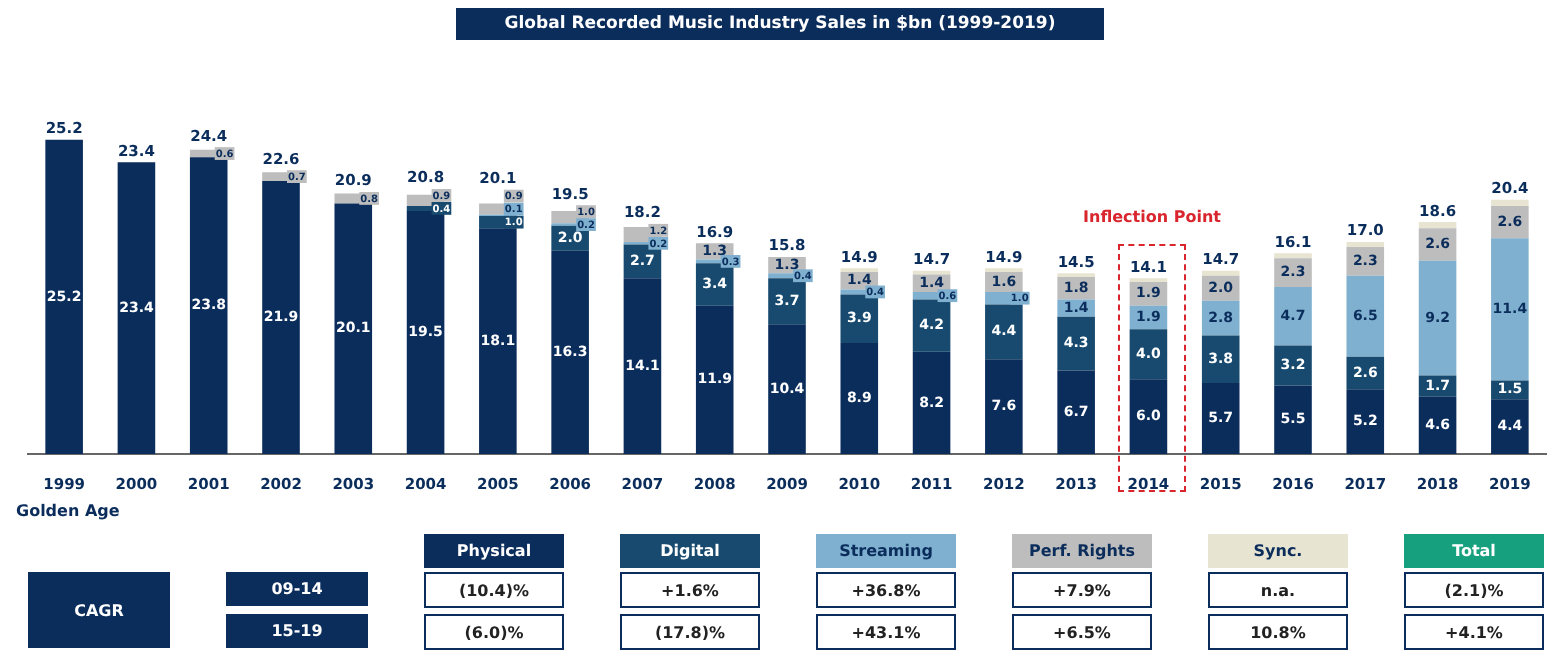 The width and height of the screenshot is (1562, 656). I want to click on text: +36.8%, so click(886, 590).